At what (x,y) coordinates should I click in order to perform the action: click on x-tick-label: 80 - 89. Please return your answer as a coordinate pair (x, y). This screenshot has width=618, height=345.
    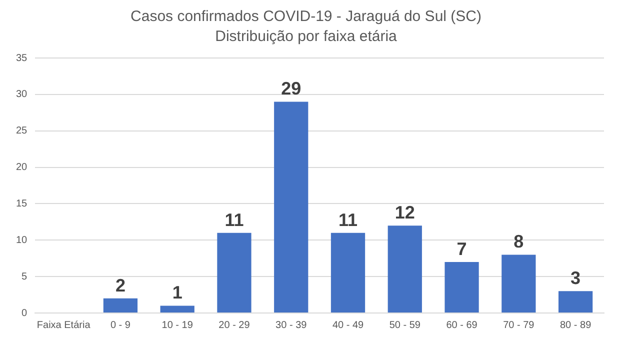
    Looking at the image, I should click on (576, 325).